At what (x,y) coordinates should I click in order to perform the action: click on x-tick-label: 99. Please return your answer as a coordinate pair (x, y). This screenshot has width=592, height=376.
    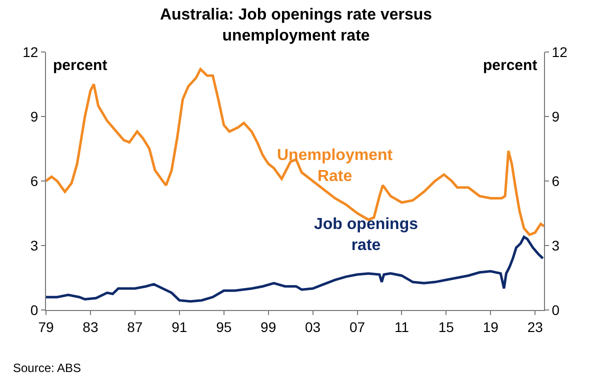
    Looking at the image, I should click on (268, 326).